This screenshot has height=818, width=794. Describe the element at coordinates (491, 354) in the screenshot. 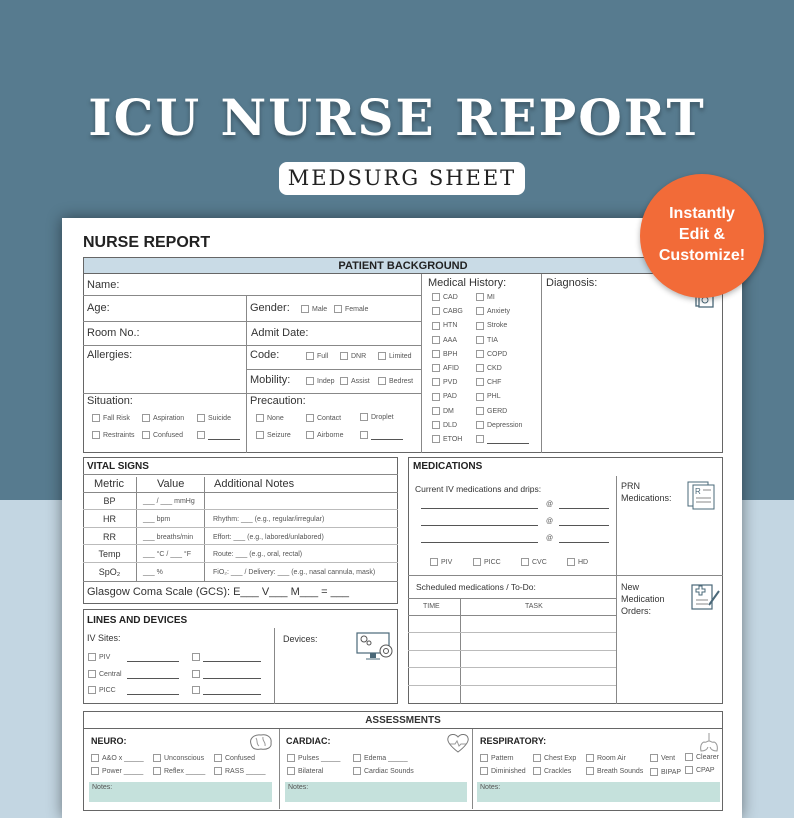

I see `medical-history-checkbox: COPD` at that location.